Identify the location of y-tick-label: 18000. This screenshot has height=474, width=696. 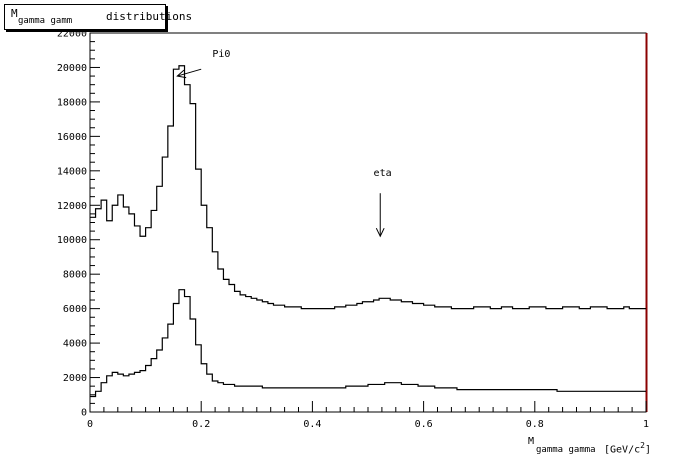
(72, 102).